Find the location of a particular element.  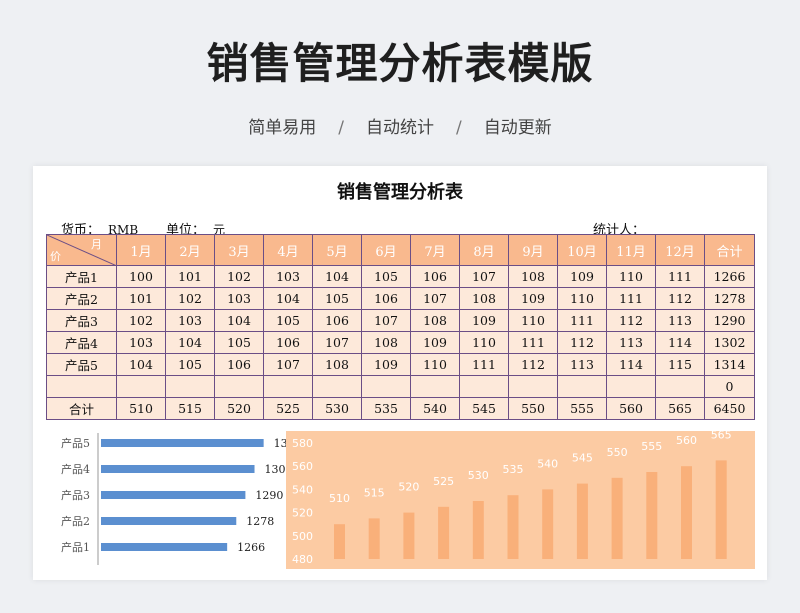

month-header: 9月 is located at coordinates (533, 250).